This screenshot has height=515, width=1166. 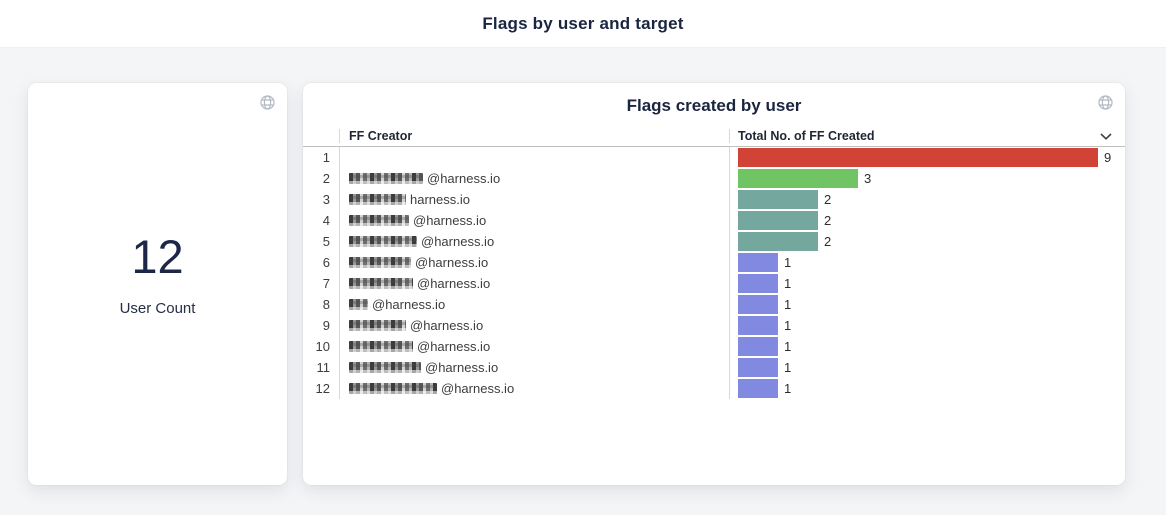 I want to click on row-rank: 12, so click(x=322, y=388).